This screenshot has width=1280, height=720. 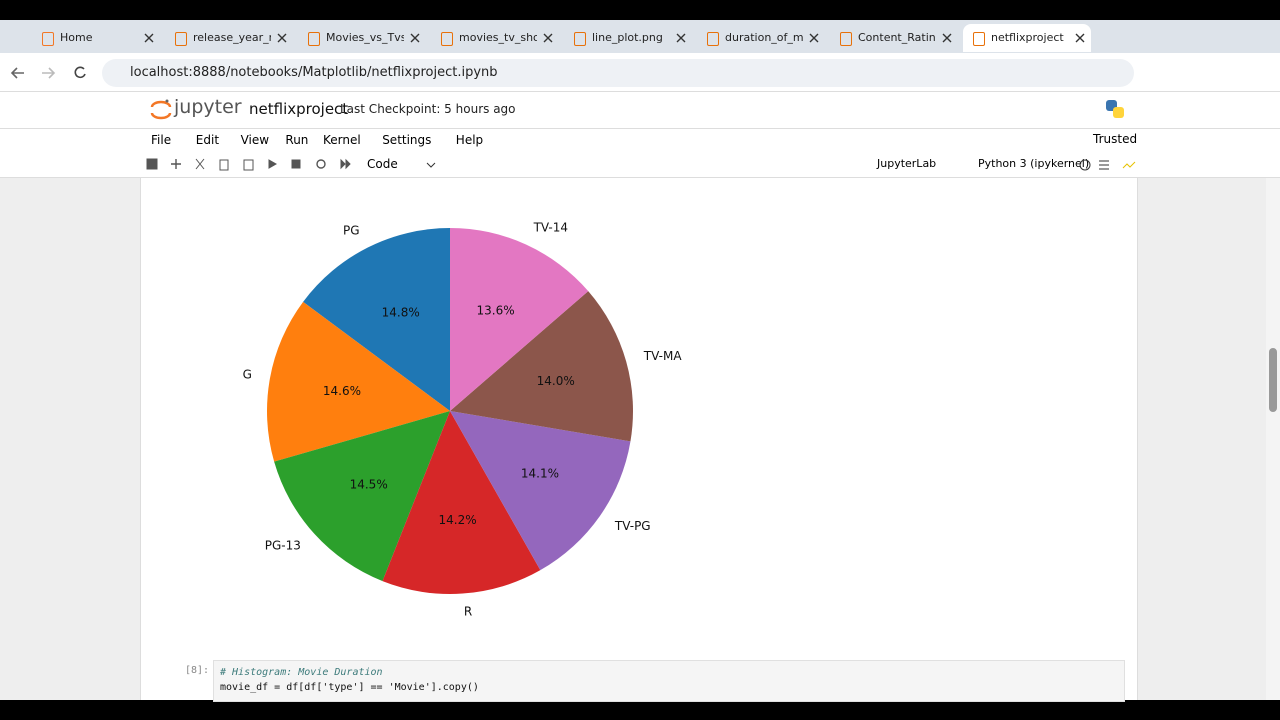 What do you see at coordinates (407, 140) in the screenshot?
I see `menu-item: Settings` at bounding box center [407, 140].